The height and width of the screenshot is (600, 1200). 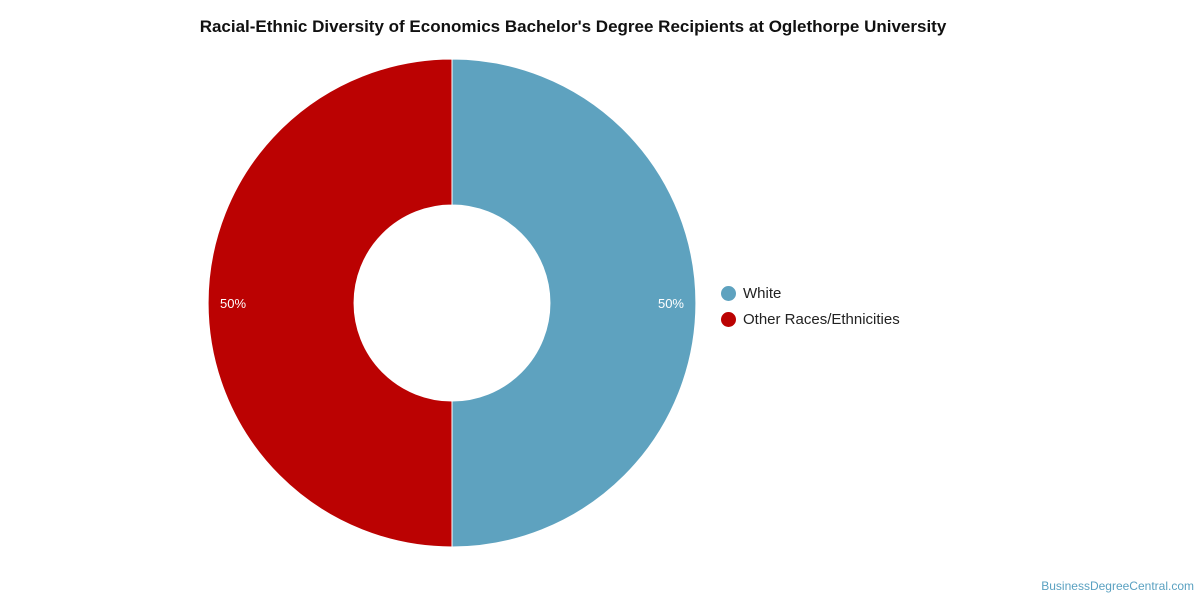 I want to click on legend-label: Other Races/Ethnicities, so click(x=821, y=319).